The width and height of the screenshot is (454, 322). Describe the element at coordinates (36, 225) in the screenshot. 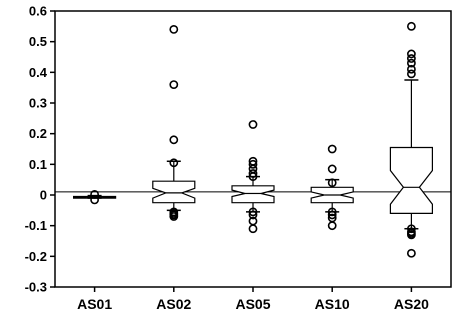

I see `y-tick-label: -0.1` at that location.